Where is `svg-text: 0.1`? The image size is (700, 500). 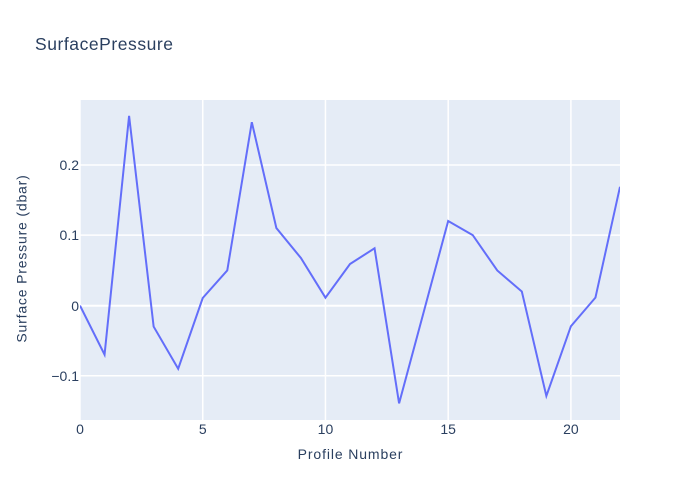
svg-text: 0.1 is located at coordinates (70, 235).